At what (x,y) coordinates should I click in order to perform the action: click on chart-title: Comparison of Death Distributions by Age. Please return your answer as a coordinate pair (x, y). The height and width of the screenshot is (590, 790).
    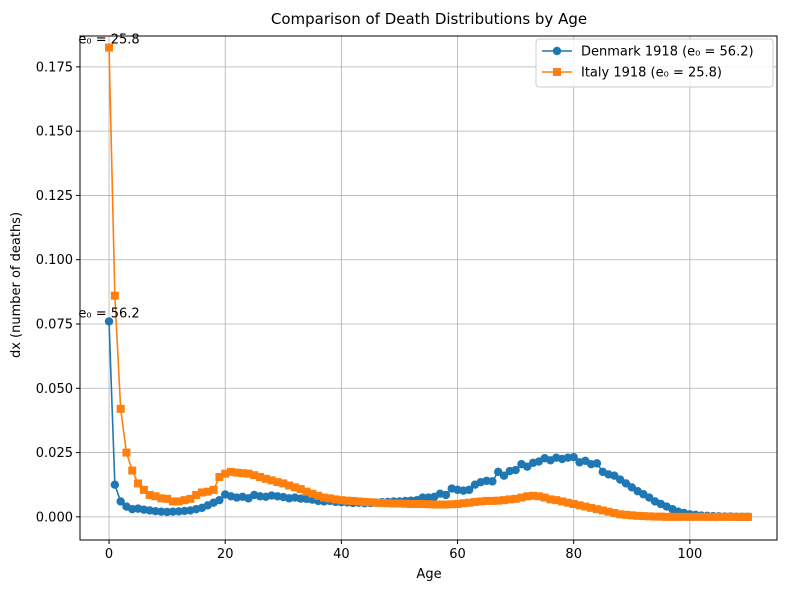
    Looking at the image, I should click on (429, 19).